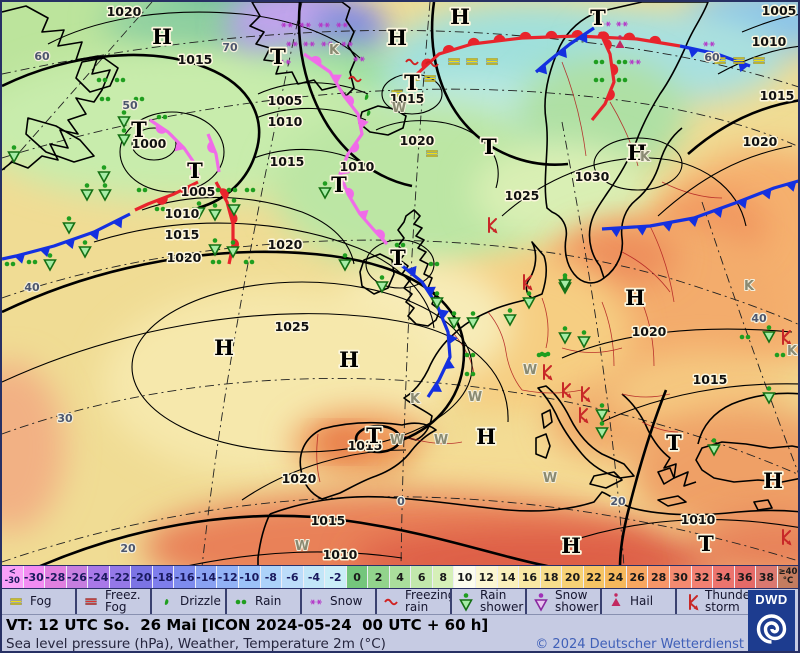 This screenshot has height=653, width=800. What do you see at coordinates (759, 318) in the screenshot?
I see `graticule-label: 40` at bounding box center [759, 318].